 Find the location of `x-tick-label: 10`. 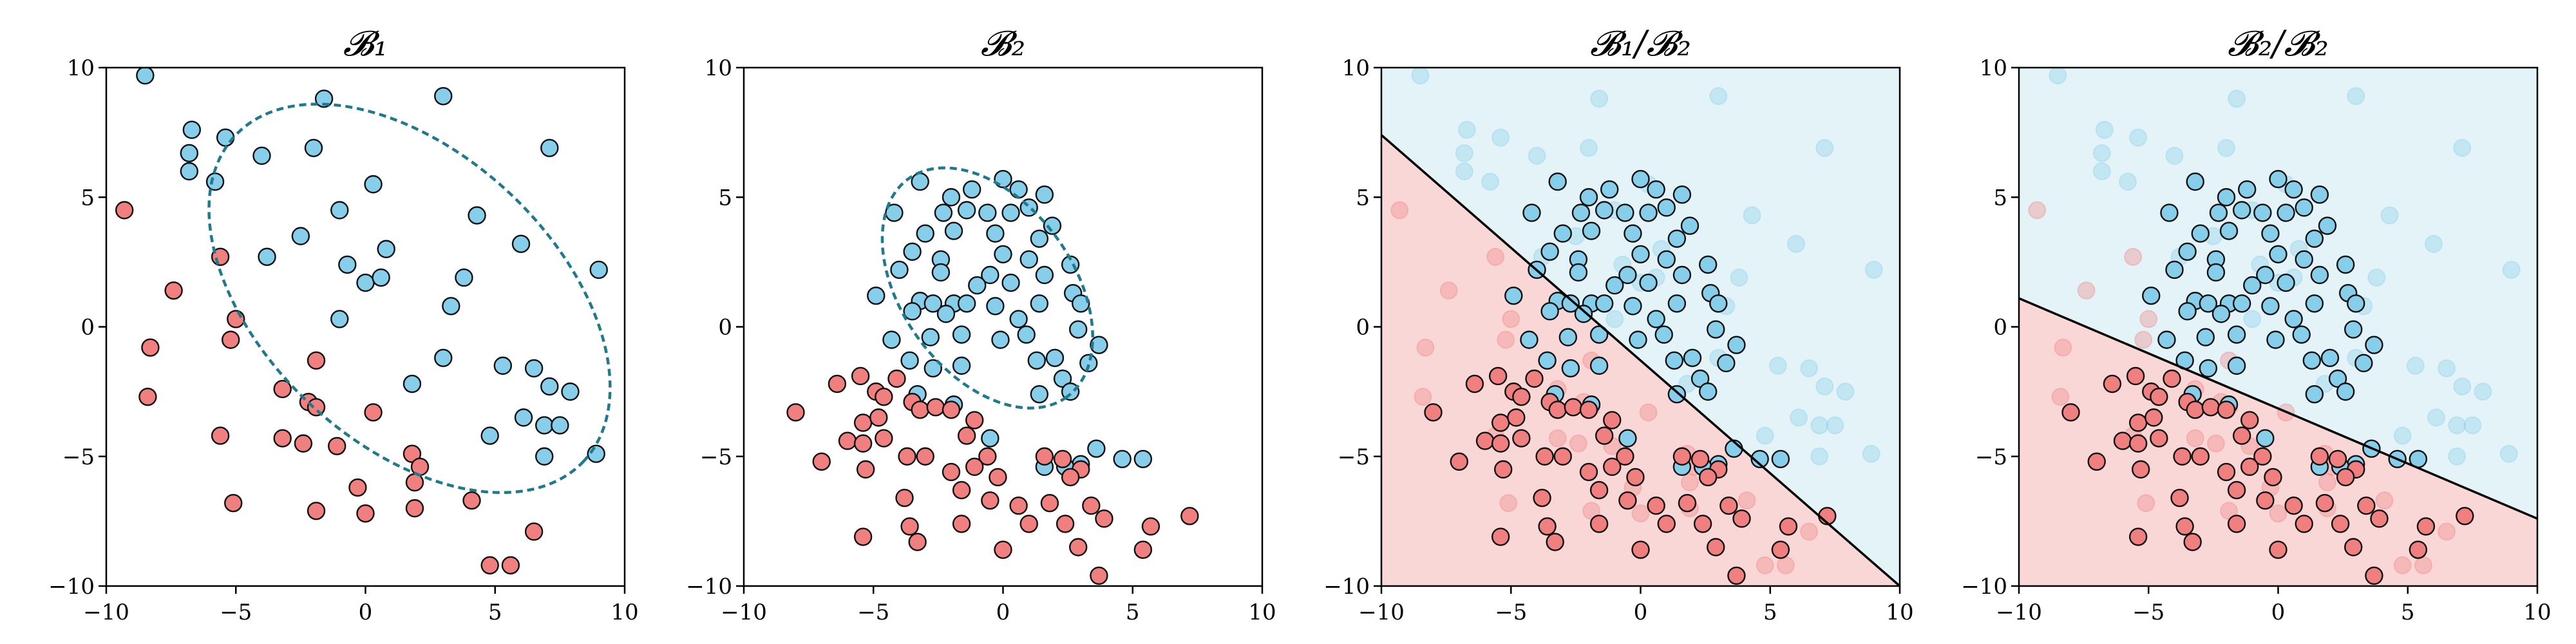

x-tick-label: 10 is located at coordinates (1900, 612).